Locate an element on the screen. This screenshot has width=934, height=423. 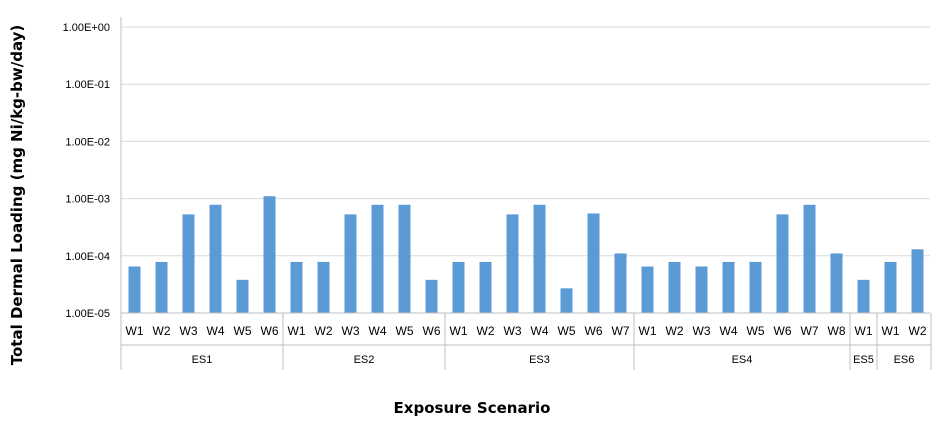
x-group-label: ES2 is located at coordinates (364, 360).